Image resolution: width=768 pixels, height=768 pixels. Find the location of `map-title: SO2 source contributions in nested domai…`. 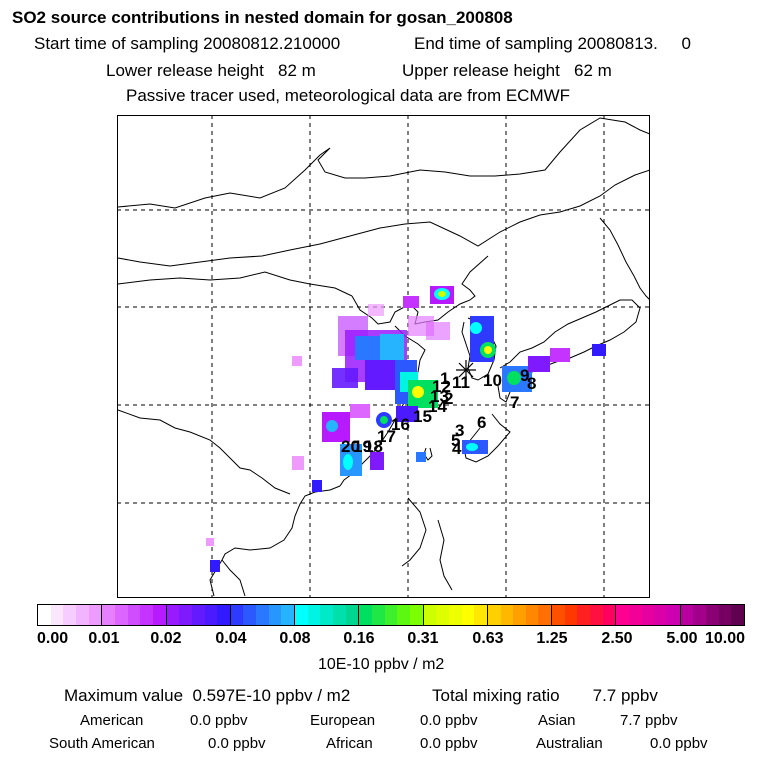

map-title: SO2 source contributions in nested domai… is located at coordinates (262, 17).